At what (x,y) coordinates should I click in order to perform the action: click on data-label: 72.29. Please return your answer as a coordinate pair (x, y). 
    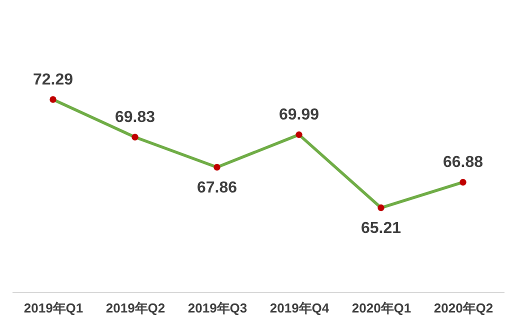
    Looking at the image, I should click on (53, 80).